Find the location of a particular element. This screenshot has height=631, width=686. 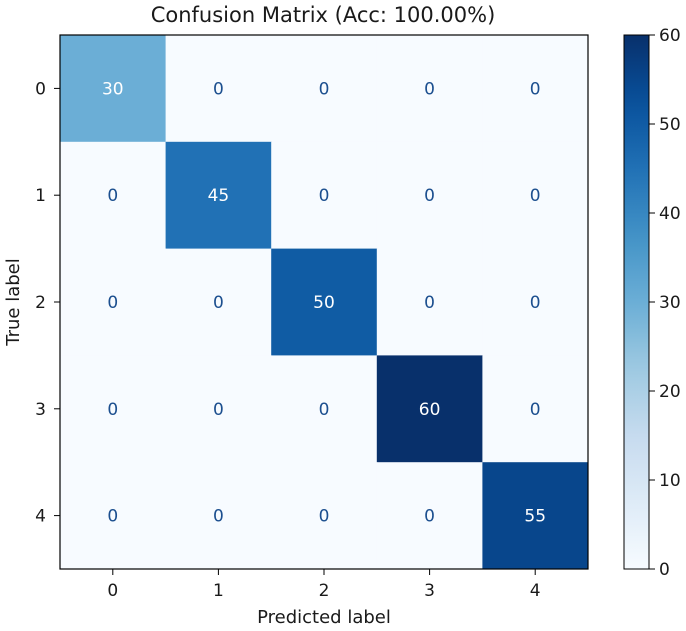

cell-value-0-3: 0 is located at coordinates (429, 89).